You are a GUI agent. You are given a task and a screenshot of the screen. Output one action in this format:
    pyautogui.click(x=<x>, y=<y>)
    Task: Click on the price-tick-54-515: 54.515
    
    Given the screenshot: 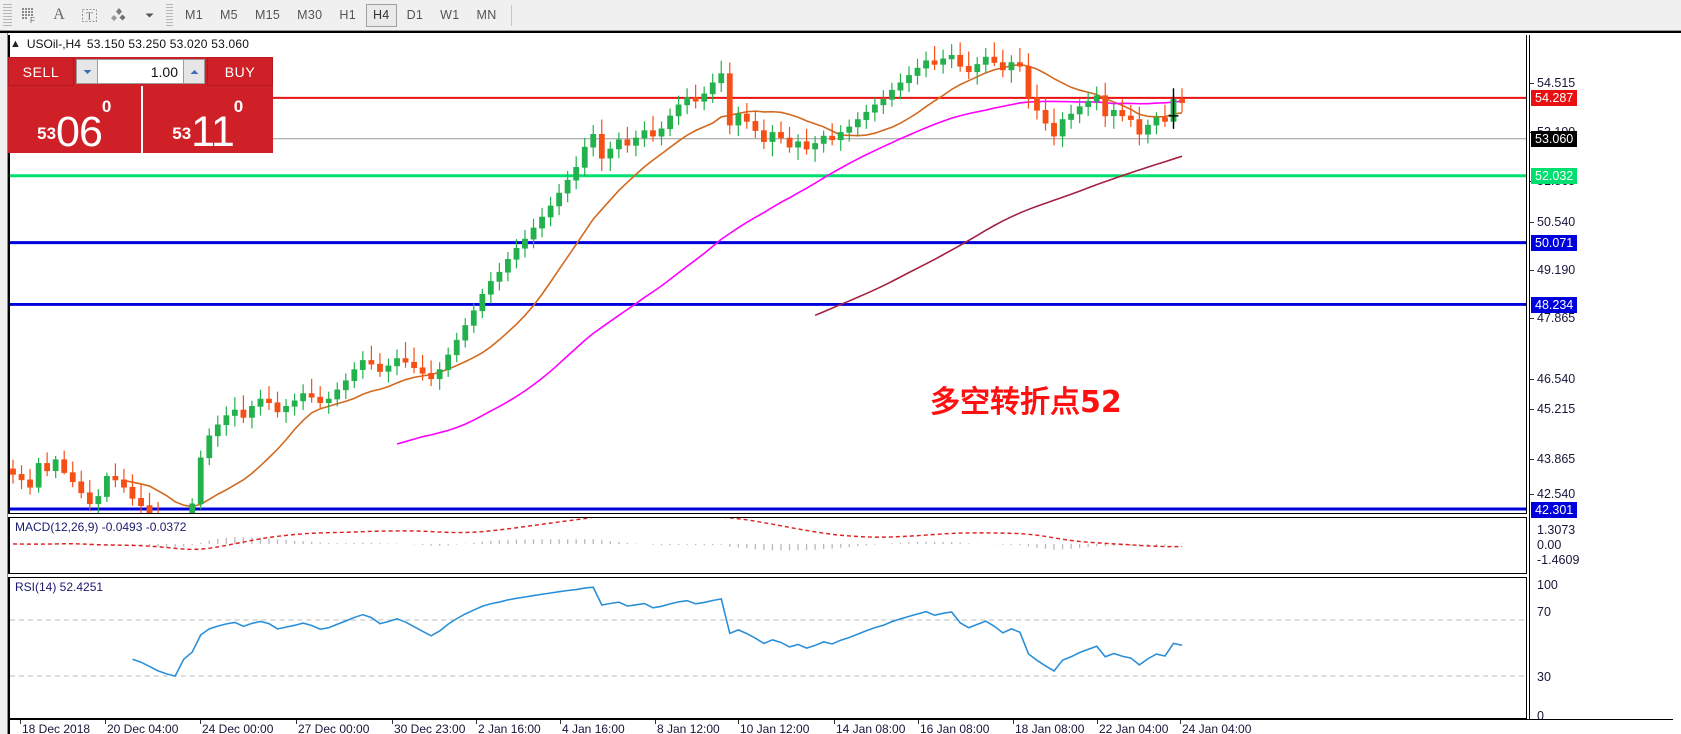 What is the action you would take?
    pyautogui.click(x=1552, y=83)
    